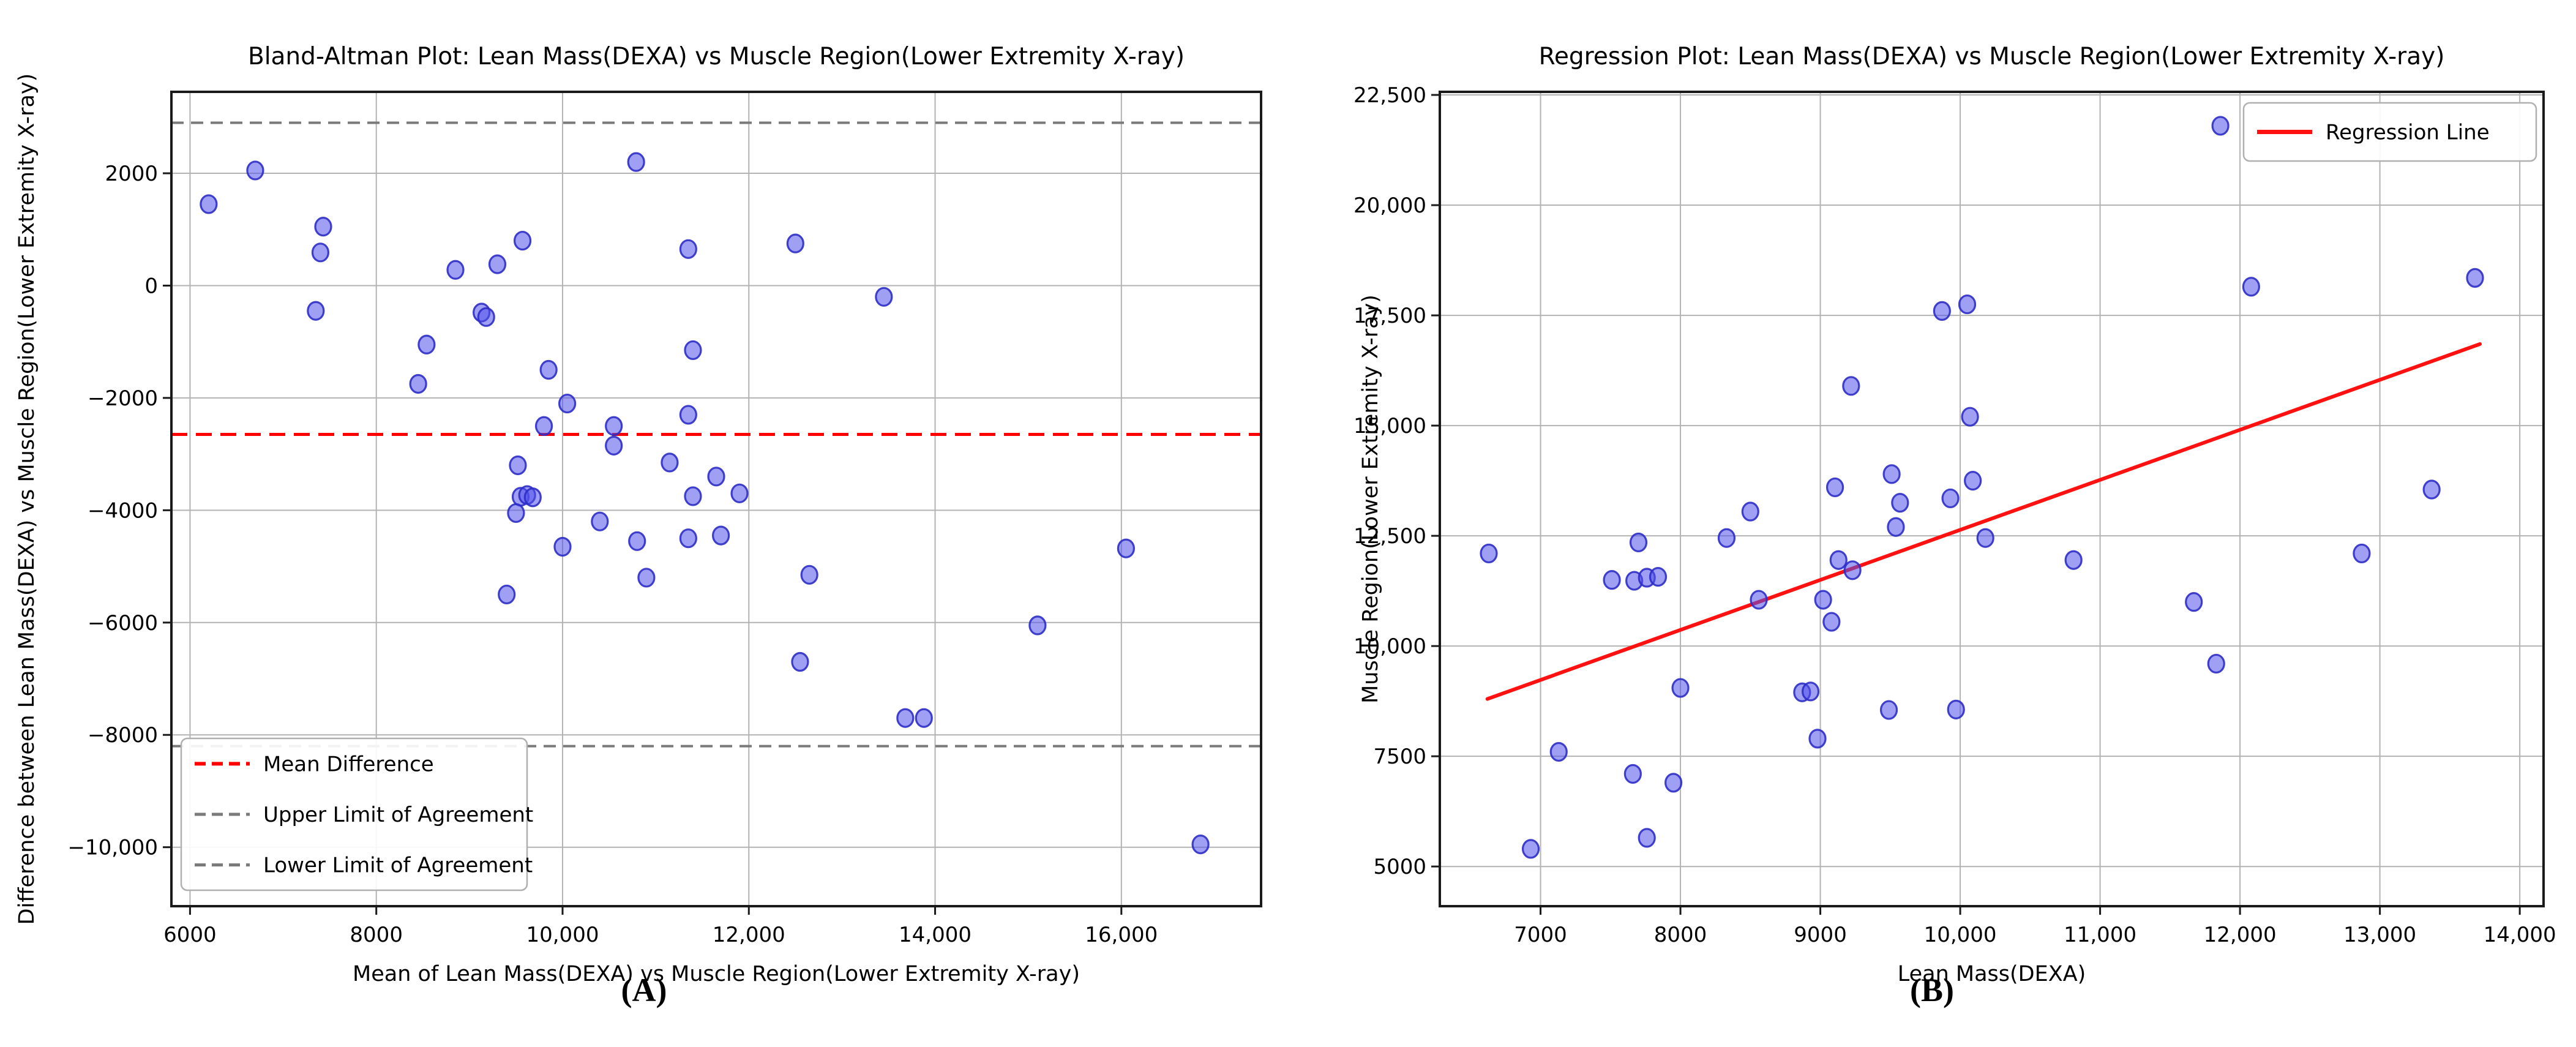 The height and width of the screenshot is (1047, 2576). Describe the element at coordinates (1992, 974) in the screenshot. I see `x-axis-label: Lean Mass(DEXA)` at that location.